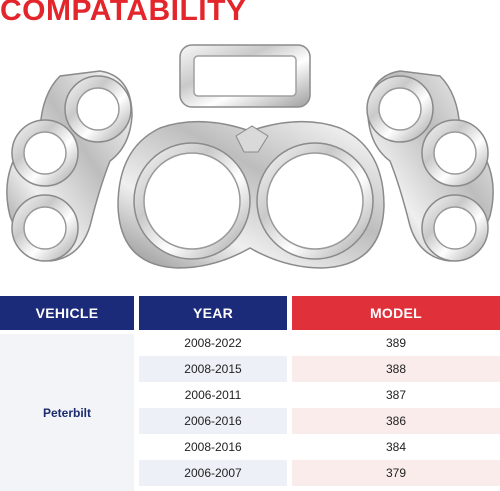  Describe the element at coordinates (67, 313) in the screenshot. I see `vehicle-column-header: VEHICLE` at that location.